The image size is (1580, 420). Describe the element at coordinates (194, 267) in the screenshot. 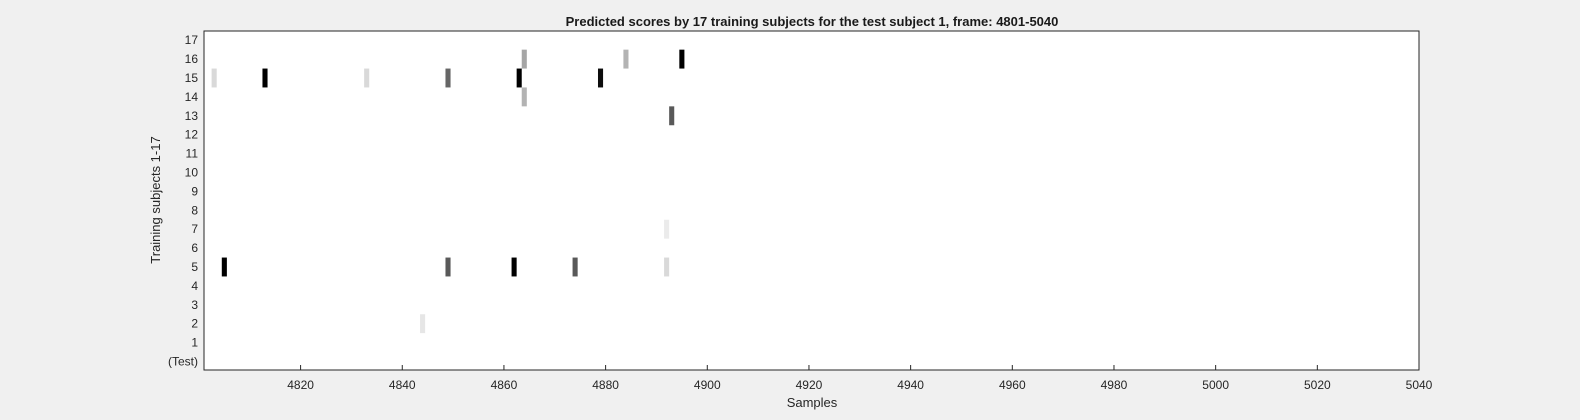

I see `y-tick-label: 5` at that location.